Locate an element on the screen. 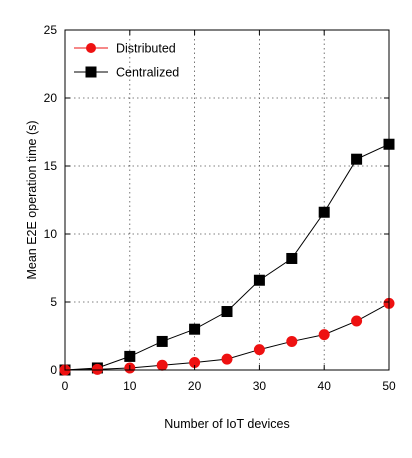  y-tick-label: 5 is located at coordinates (53, 302).